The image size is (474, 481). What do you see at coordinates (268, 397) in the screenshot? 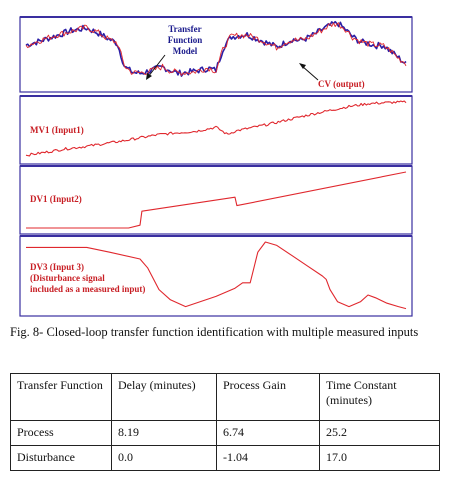
I see `header-process-gain: Process Gain` at bounding box center [268, 397].